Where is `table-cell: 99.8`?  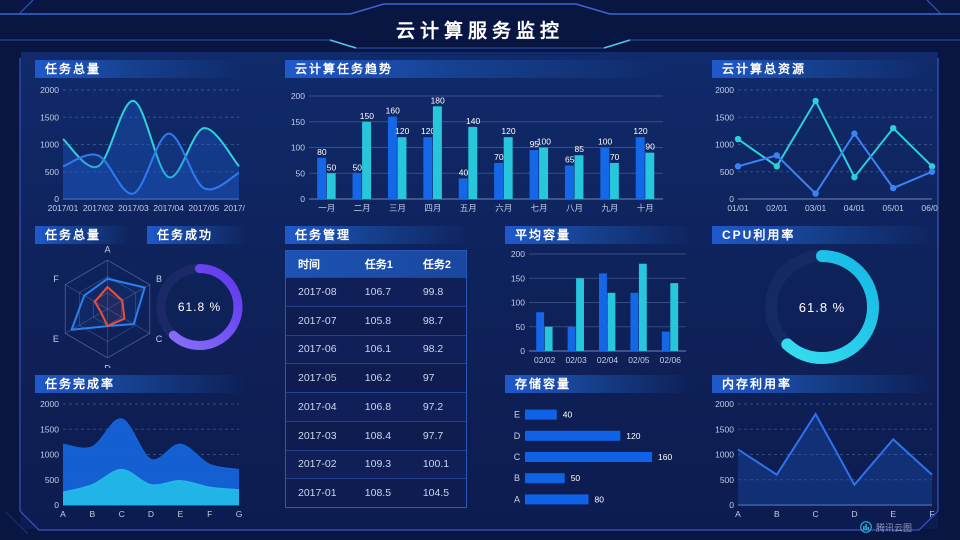 table-cell: 99.8 is located at coordinates (433, 291).